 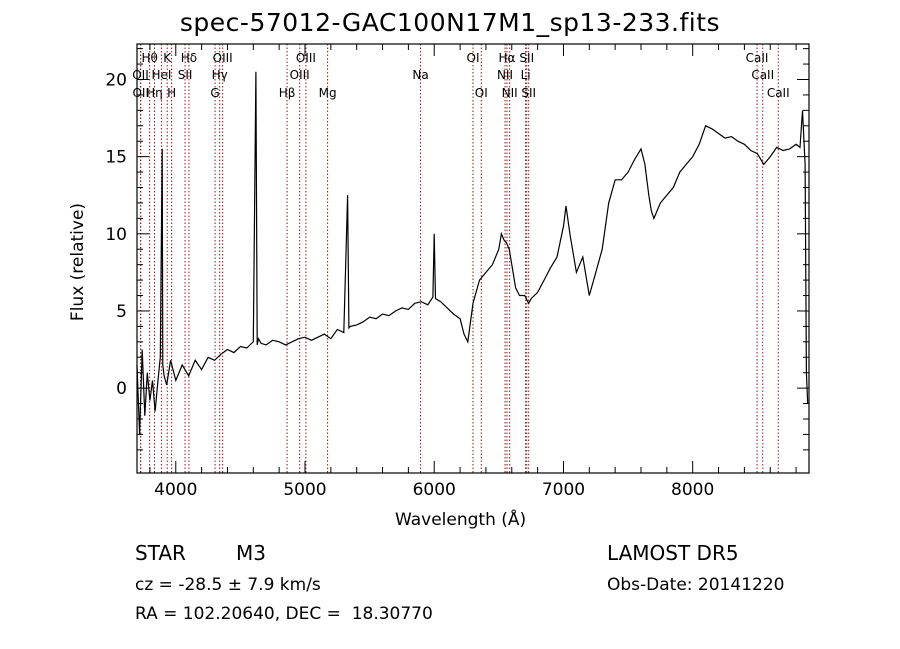 What do you see at coordinates (228, 585) in the screenshot?
I see `redshift-velocity: cz = -28.5 ± 7.9 km/s` at bounding box center [228, 585].